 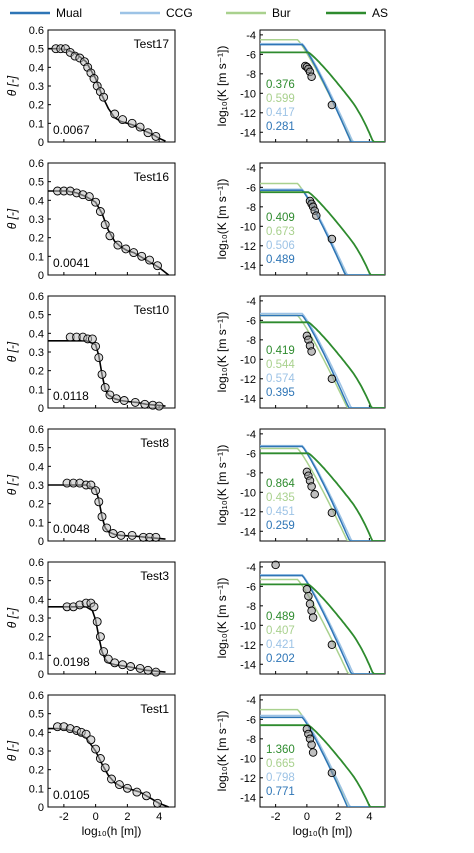 I want to click on x-axis-label-left: log₁₀(h [m]), so click(x=112, y=831).